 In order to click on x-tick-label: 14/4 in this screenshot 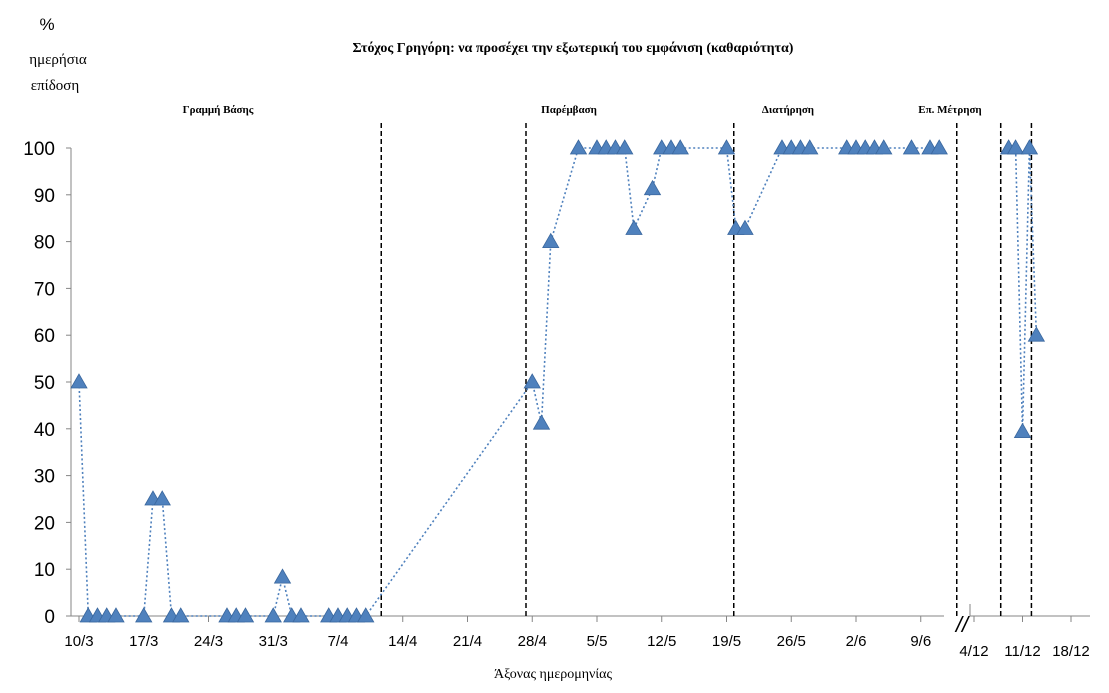, I will do `click(402, 641)`.